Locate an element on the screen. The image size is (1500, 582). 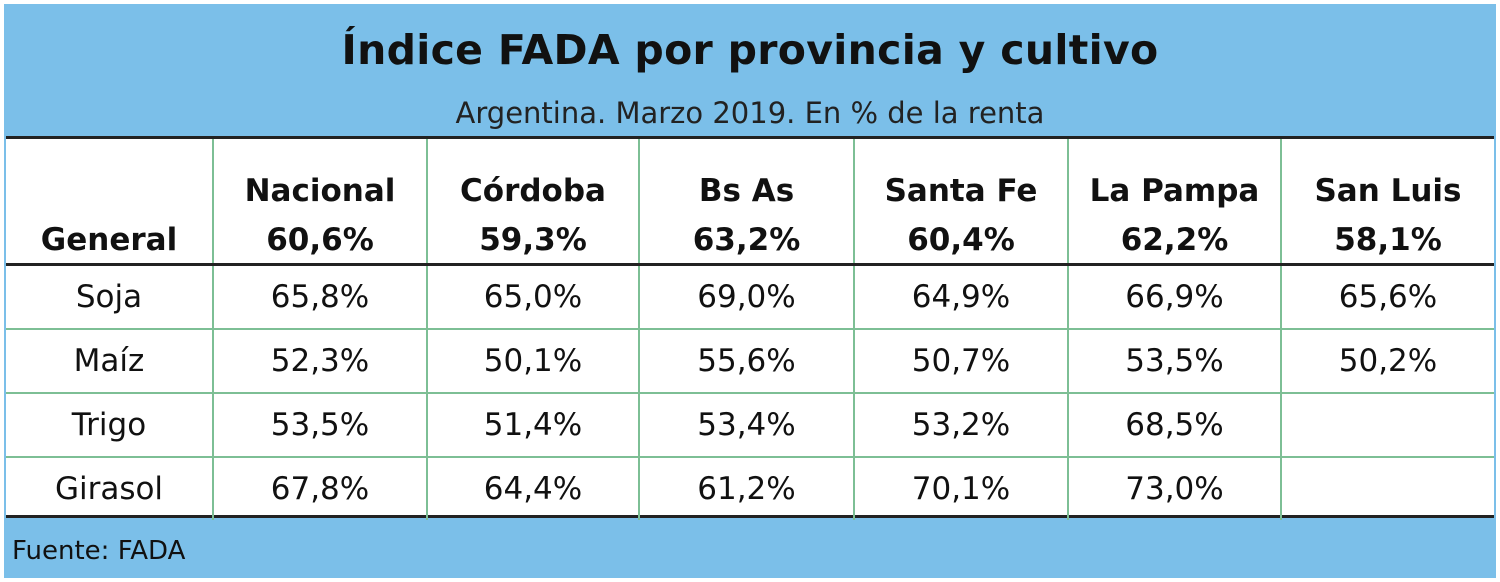
table-cell: 52,3% is located at coordinates (320, 361).